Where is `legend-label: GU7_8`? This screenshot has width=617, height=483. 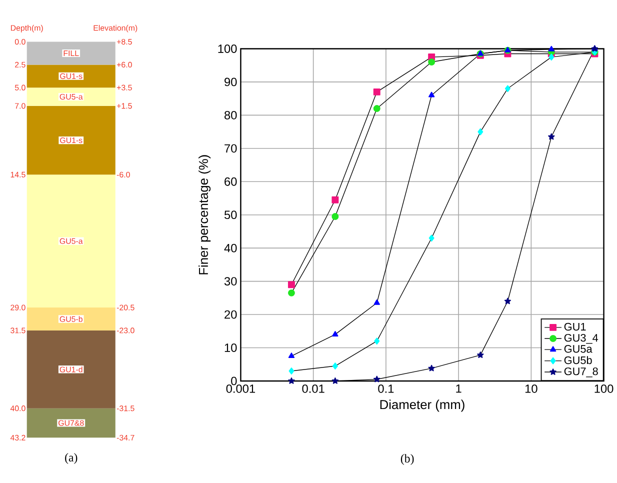 legend-label: GU7_8 is located at coordinates (581, 372).